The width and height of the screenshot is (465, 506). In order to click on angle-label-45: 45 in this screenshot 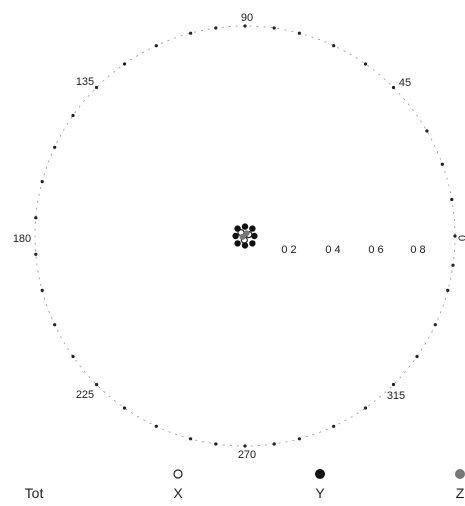, I will do `click(405, 83)`.